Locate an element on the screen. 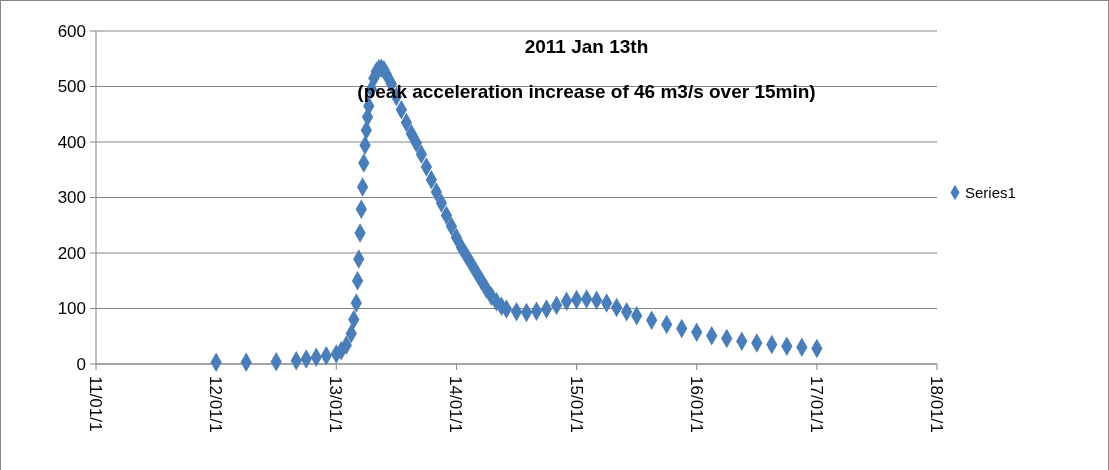 This screenshot has height=470, width=1109. x-tick-label: 14/01/1 is located at coordinates (456, 404).